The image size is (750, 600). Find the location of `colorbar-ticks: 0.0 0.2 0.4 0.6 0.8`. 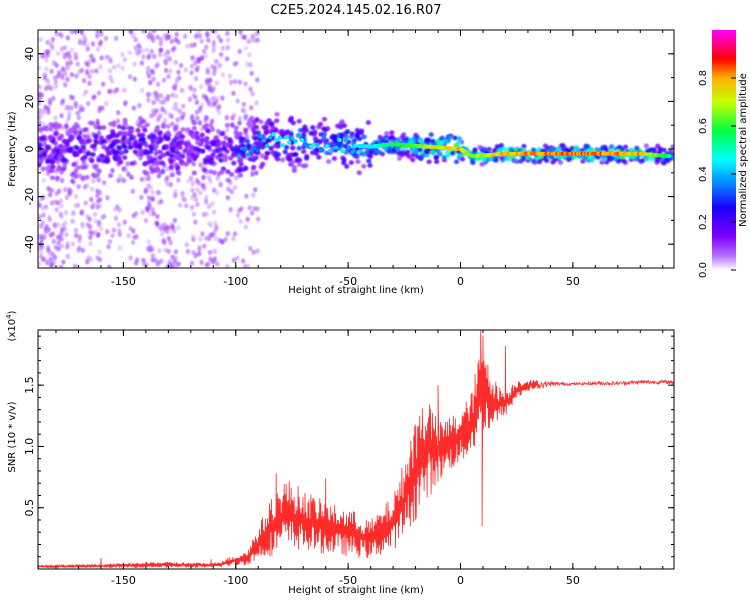

colorbar-ticks: 0.0 0.2 0.4 0.6 0.8 is located at coordinates (717, 174).